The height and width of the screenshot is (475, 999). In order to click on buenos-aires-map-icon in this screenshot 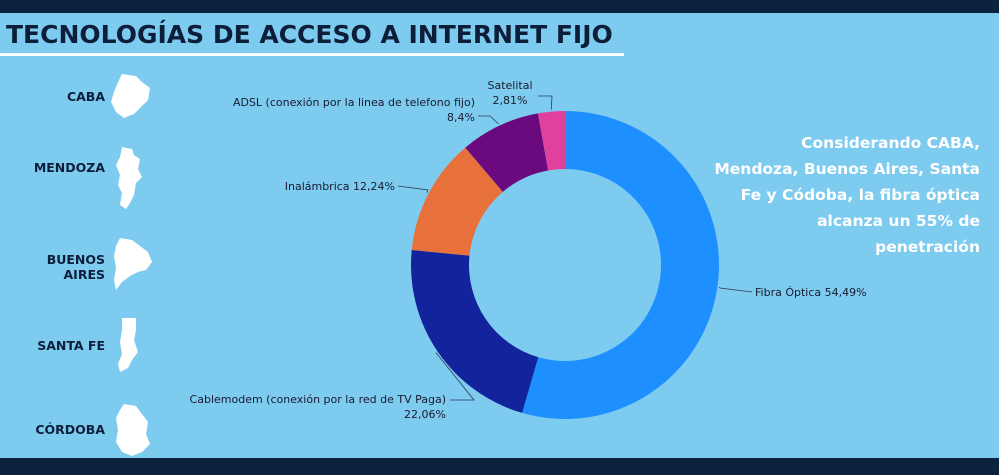, I will do `click(133, 264)`.